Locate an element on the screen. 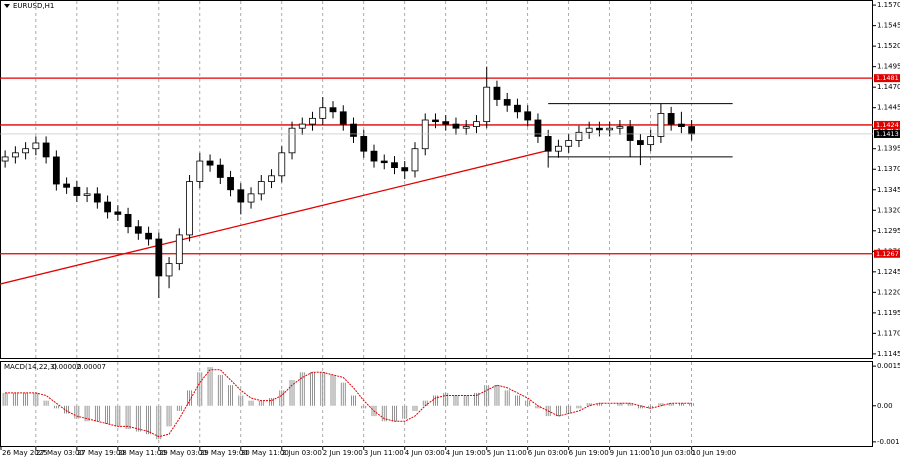 The width and height of the screenshot is (900, 460). y-tick-label: -0.0014 is located at coordinates (888, 442).